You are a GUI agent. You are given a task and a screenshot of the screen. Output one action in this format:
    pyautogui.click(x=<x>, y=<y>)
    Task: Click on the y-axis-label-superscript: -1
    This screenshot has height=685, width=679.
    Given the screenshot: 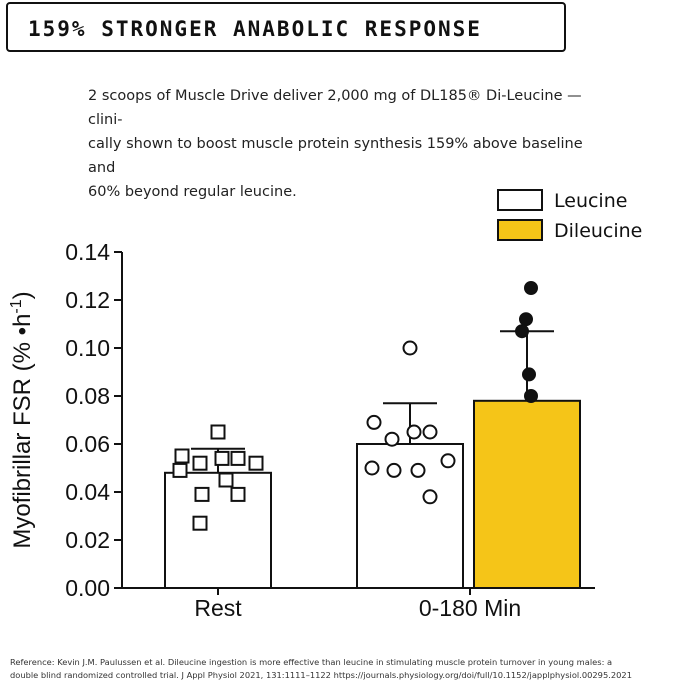 What is the action you would take?
    pyautogui.click(x=16, y=306)
    